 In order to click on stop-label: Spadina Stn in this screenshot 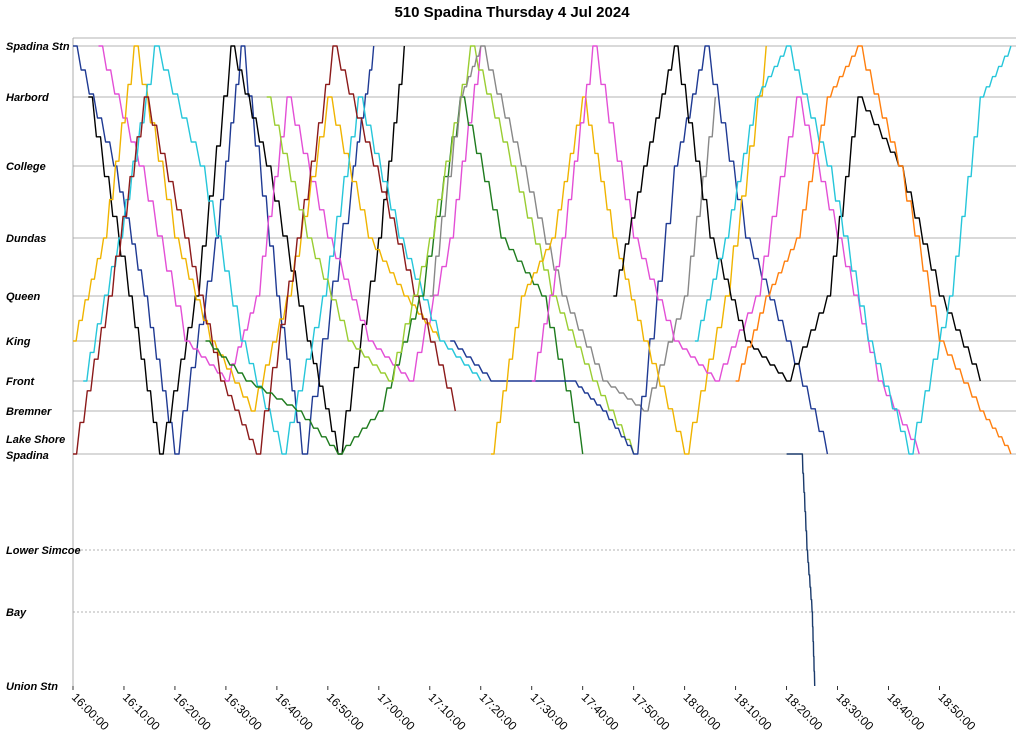, I will do `click(38, 47)`.